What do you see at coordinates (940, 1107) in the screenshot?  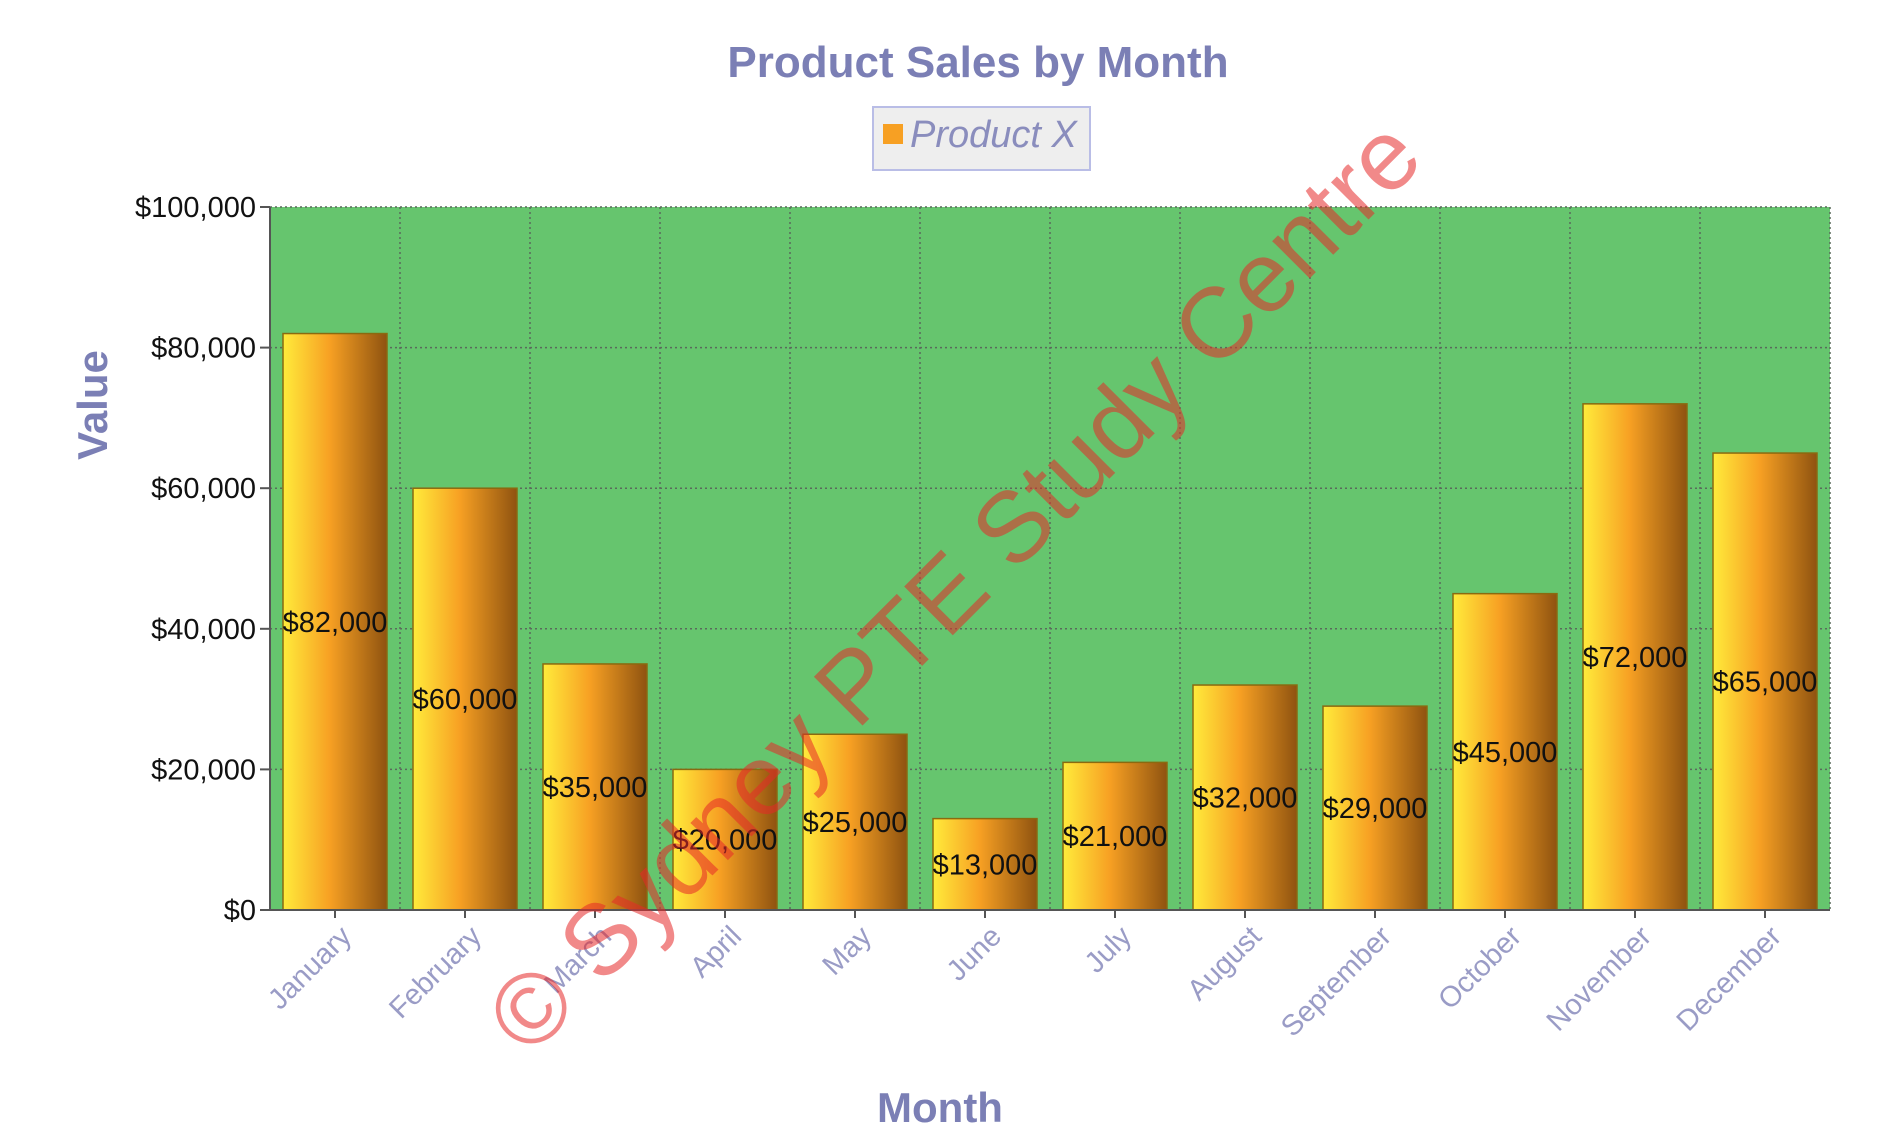 I see `x-axis-title: Month` at bounding box center [940, 1107].